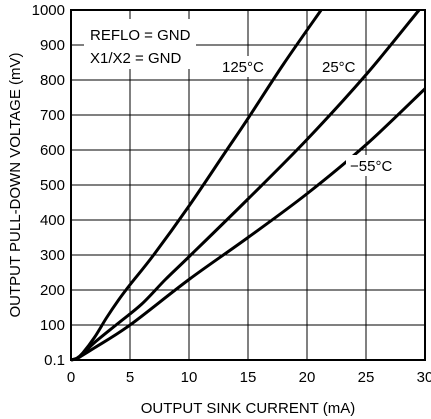  Describe the element at coordinates (130, 377) in the screenshot. I see `x-tick-label: 5` at that location.